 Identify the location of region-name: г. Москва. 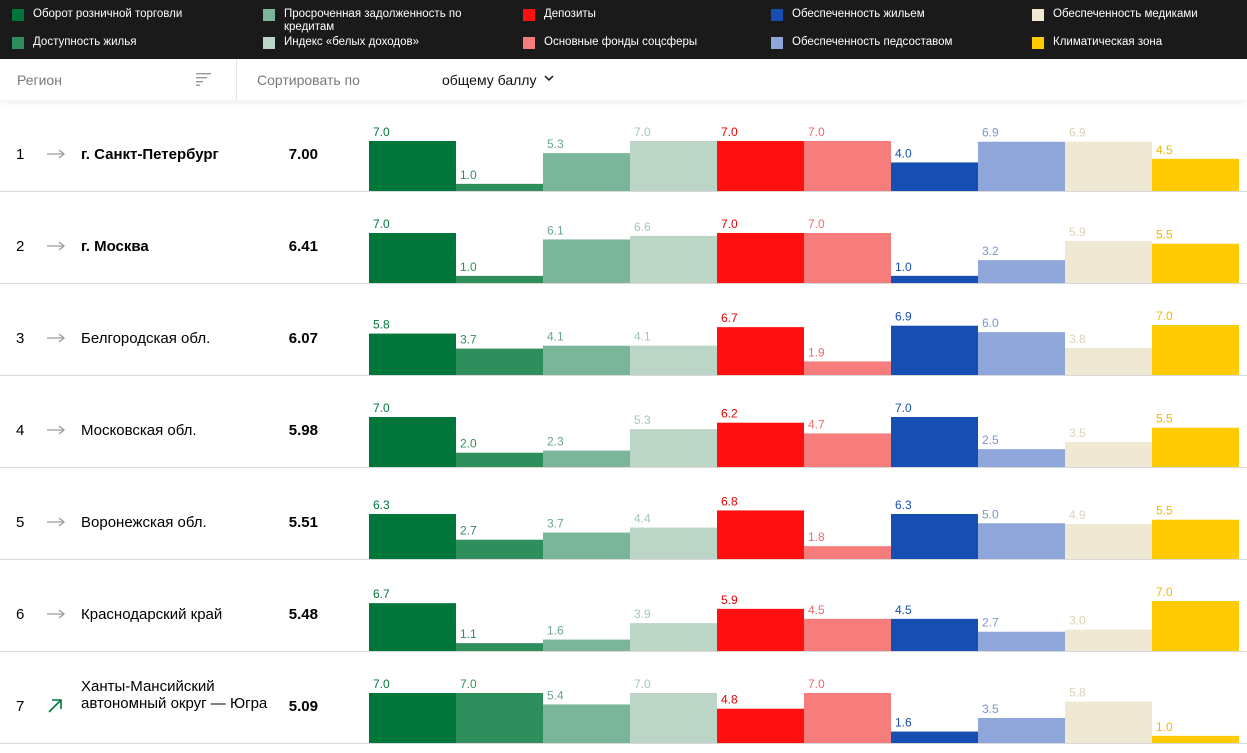
(115, 246).